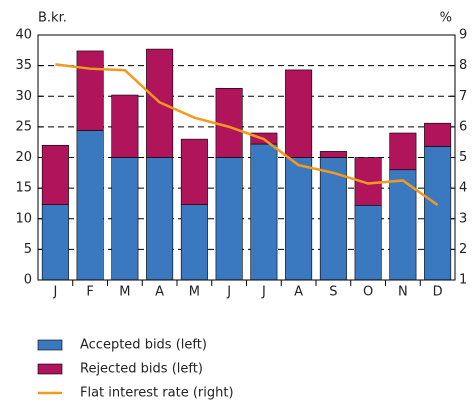  Describe the element at coordinates (463, 65) in the screenshot. I see `y2-tick-label: 8` at that location.